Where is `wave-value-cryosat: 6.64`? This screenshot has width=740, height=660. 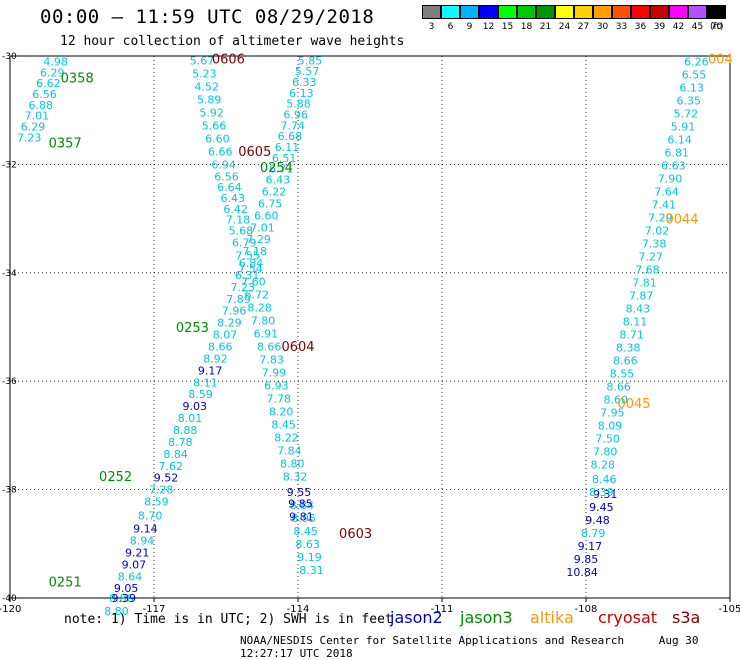 wave-value-cryosat: 6.64 is located at coordinates (229, 187).